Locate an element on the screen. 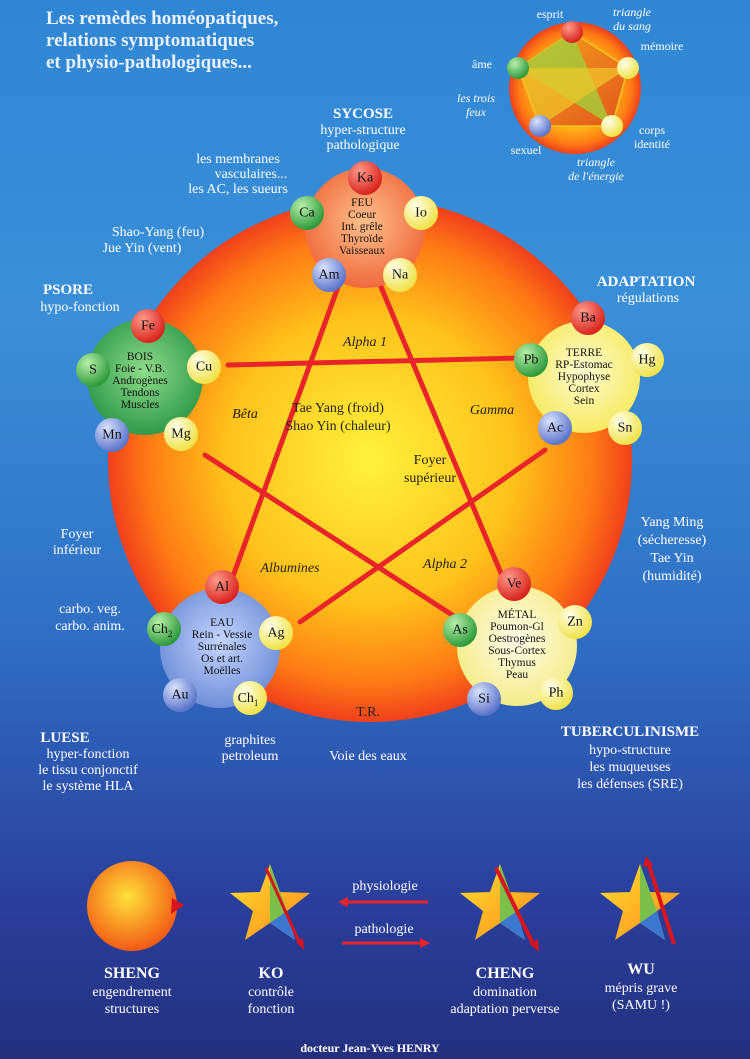 The width and height of the screenshot is (750, 1059). corps-label-2: identité is located at coordinates (652, 144).